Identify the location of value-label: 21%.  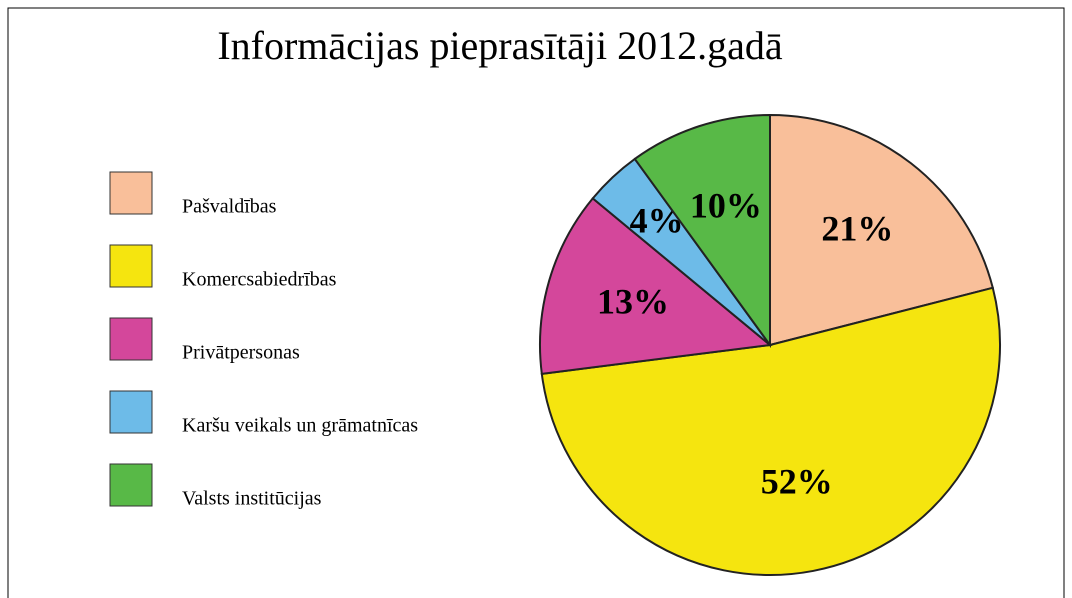
(857, 229).